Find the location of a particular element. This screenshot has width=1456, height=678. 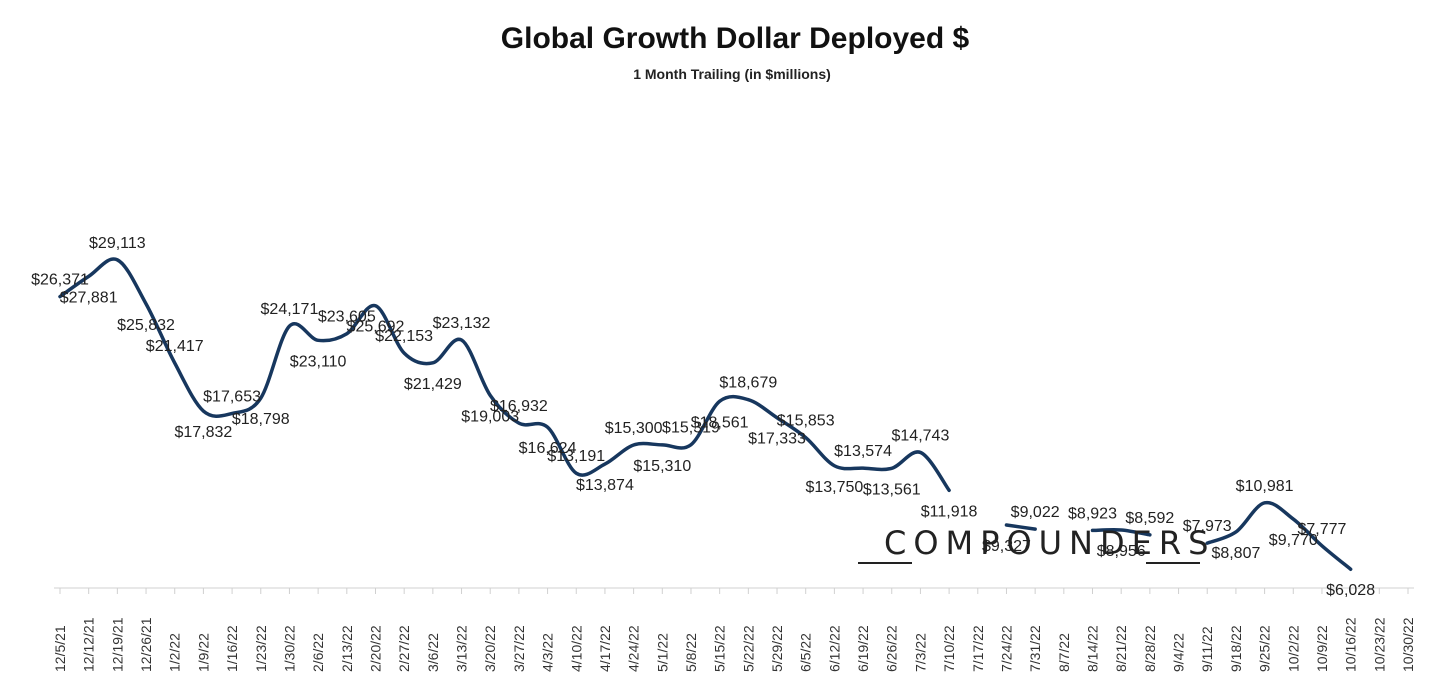

x-tick-label: 4/24/22 is located at coordinates (634, 648).